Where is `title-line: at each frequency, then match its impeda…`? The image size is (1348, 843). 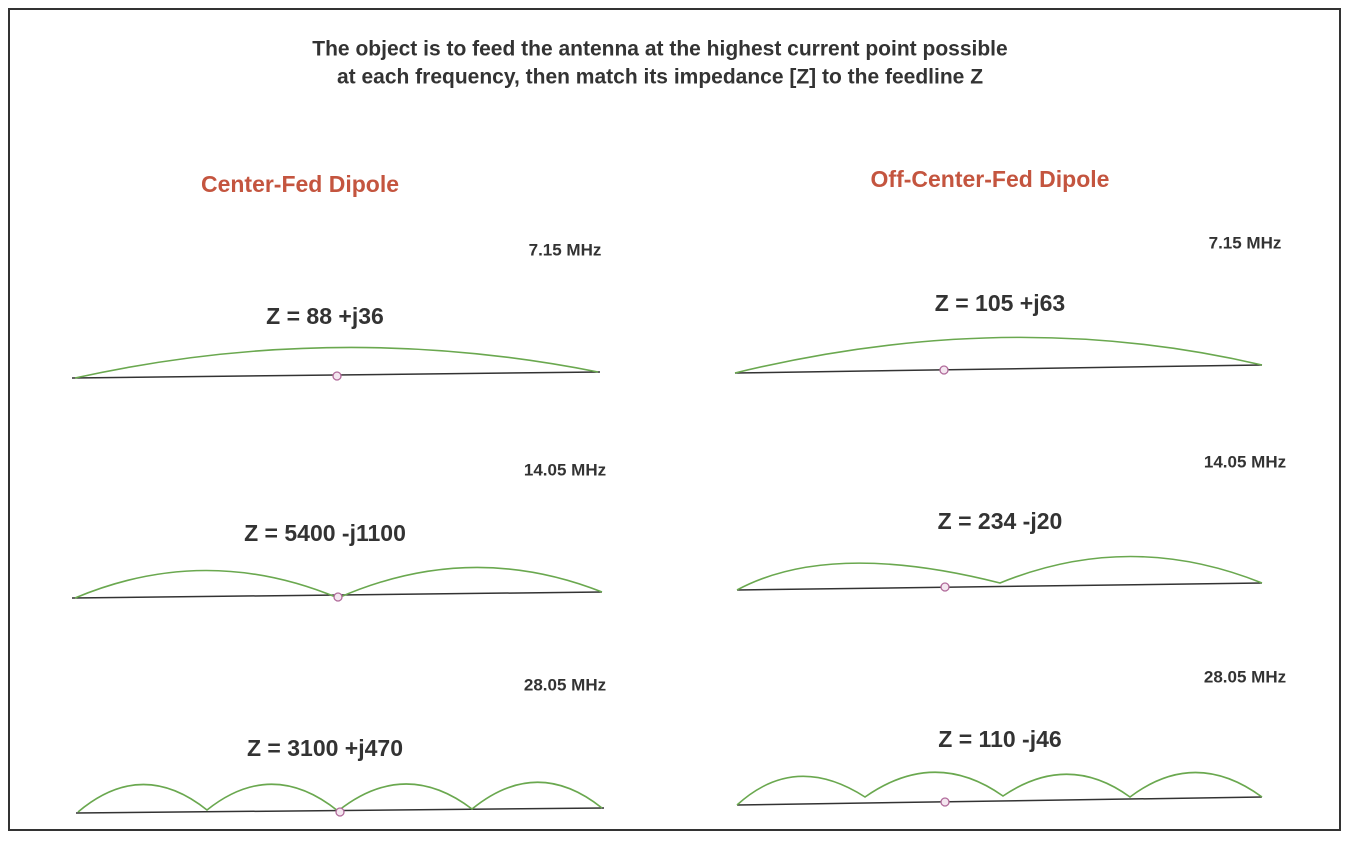 title-line: at each frequency, then match its impeda… is located at coordinates (660, 77).